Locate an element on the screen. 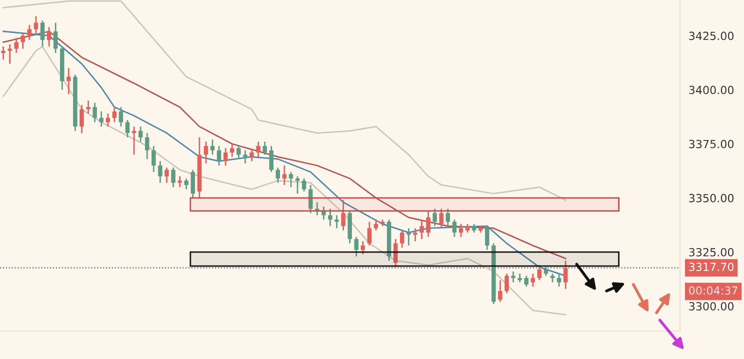 The width and height of the screenshot is (744, 359). text: 00:04:37 is located at coordinates (713, 290).